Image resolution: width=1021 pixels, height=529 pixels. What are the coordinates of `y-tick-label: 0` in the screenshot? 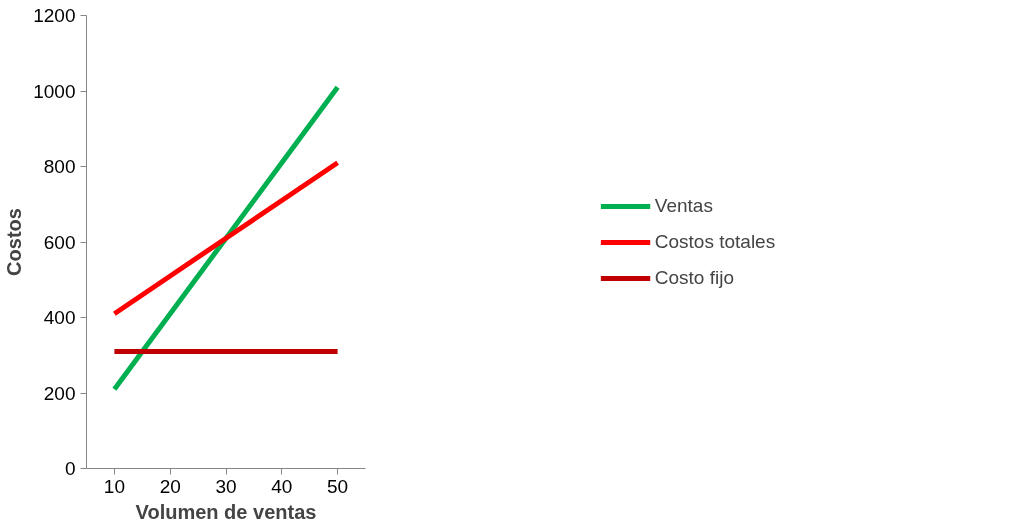 It's located at (70, 468).